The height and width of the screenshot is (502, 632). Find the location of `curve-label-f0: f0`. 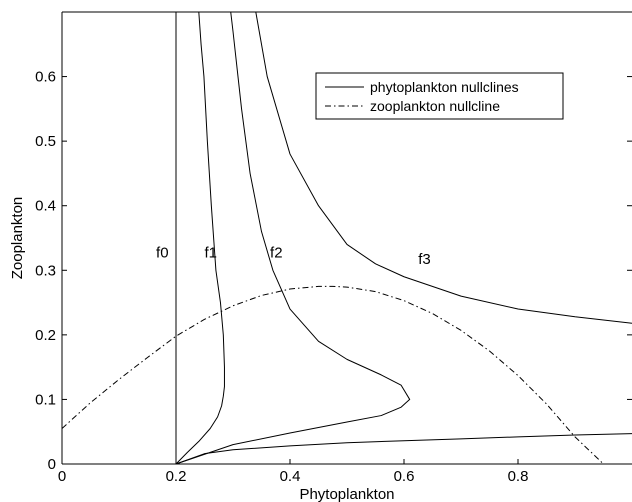

curve-label-f0: f0 is located at coordinates (162, 252).